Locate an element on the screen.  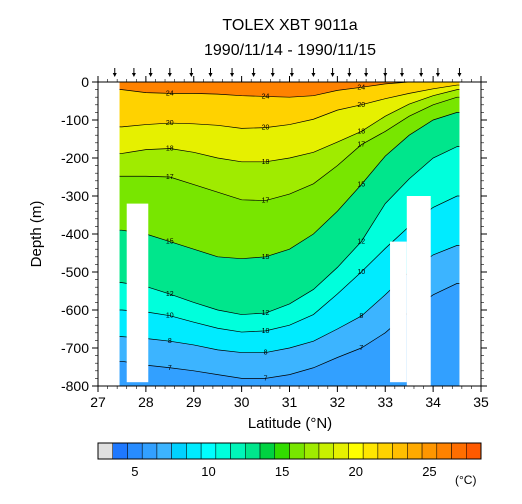
y-tick-label: -700 is located at coordinates (75, 348).